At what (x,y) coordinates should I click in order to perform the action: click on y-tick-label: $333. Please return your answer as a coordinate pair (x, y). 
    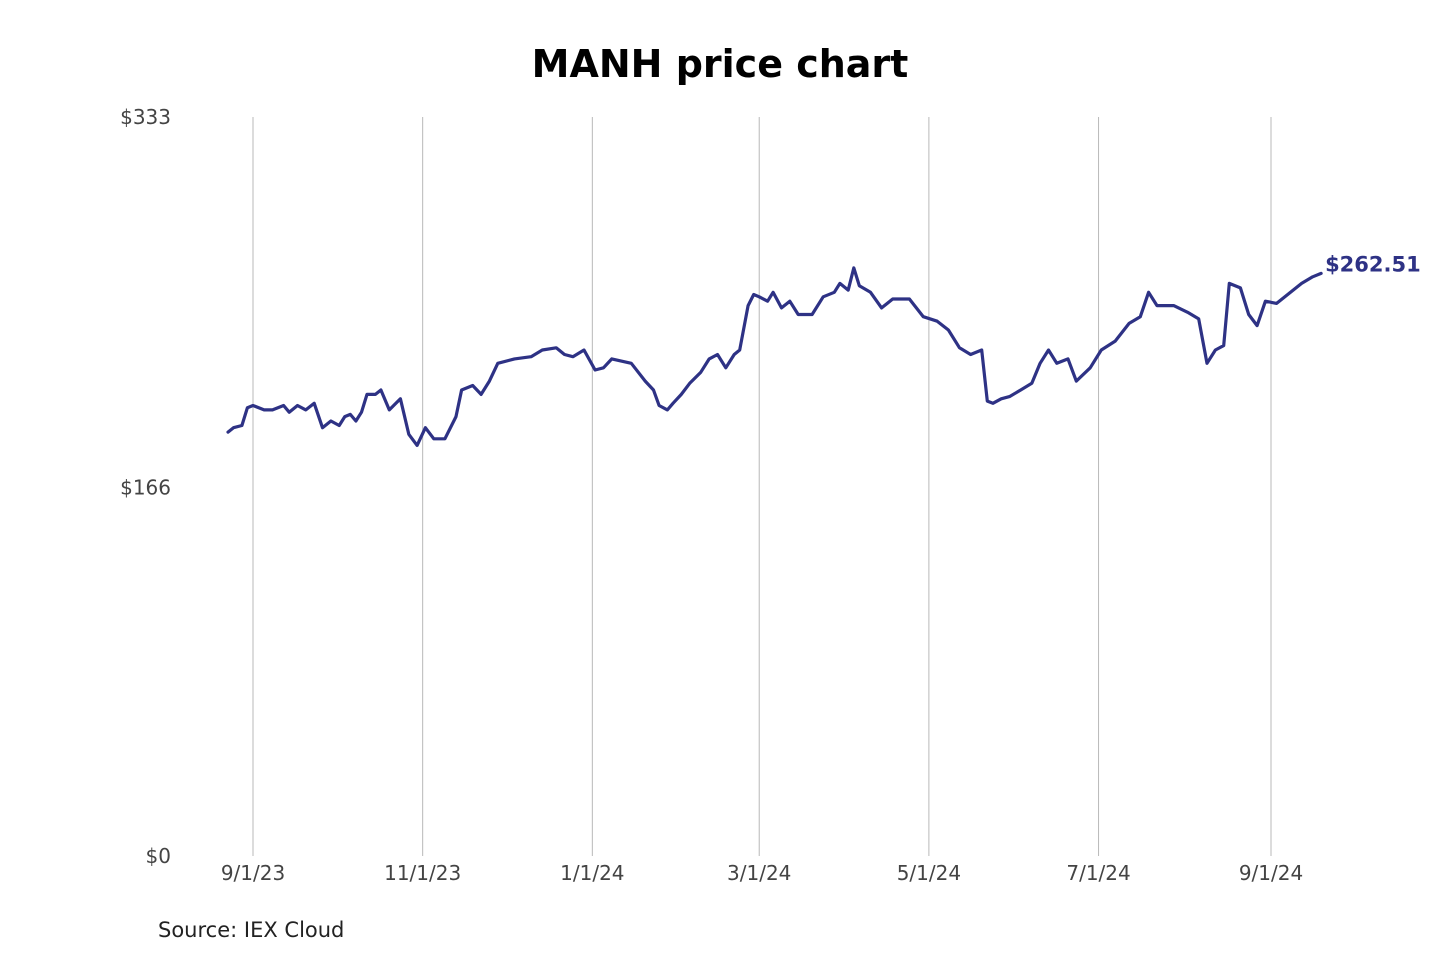
    Looking at the image, I should click on (145, 117).